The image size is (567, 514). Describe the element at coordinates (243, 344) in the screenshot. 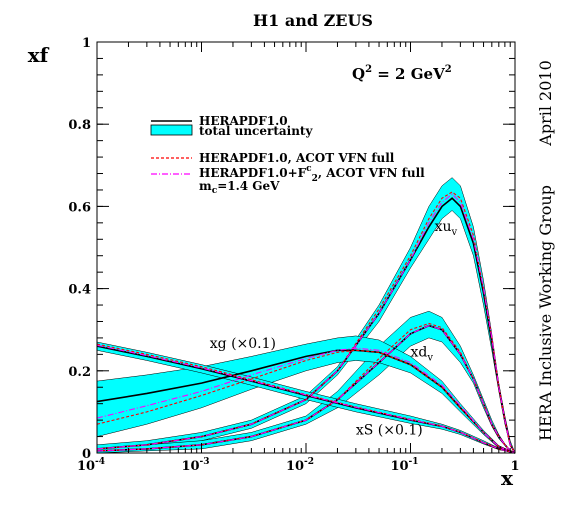

I see `xg-0-1-curve-label: xg (×0.1)` at that location.